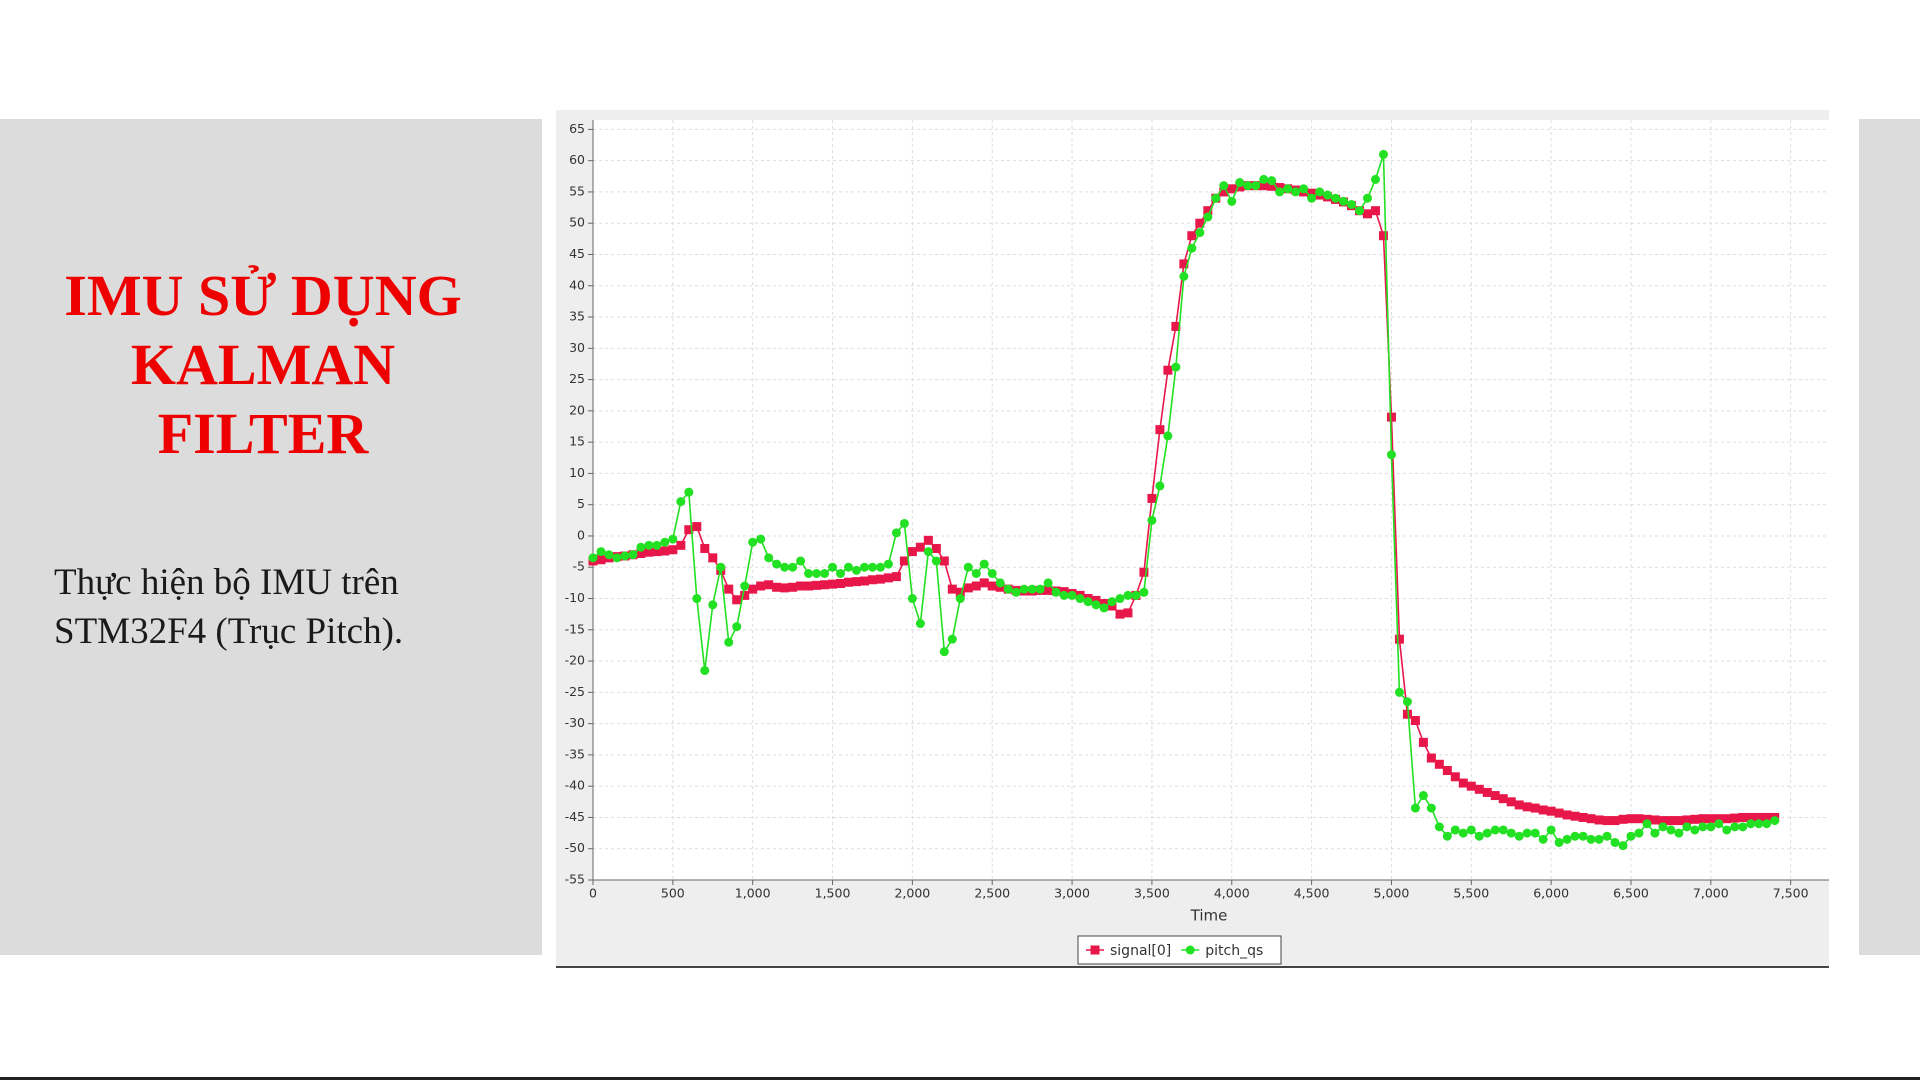  Describe the element at coordinates (263, 295) in the screenshot. I see `slide-title-line: IMU SỬ DỤNG` at that location.